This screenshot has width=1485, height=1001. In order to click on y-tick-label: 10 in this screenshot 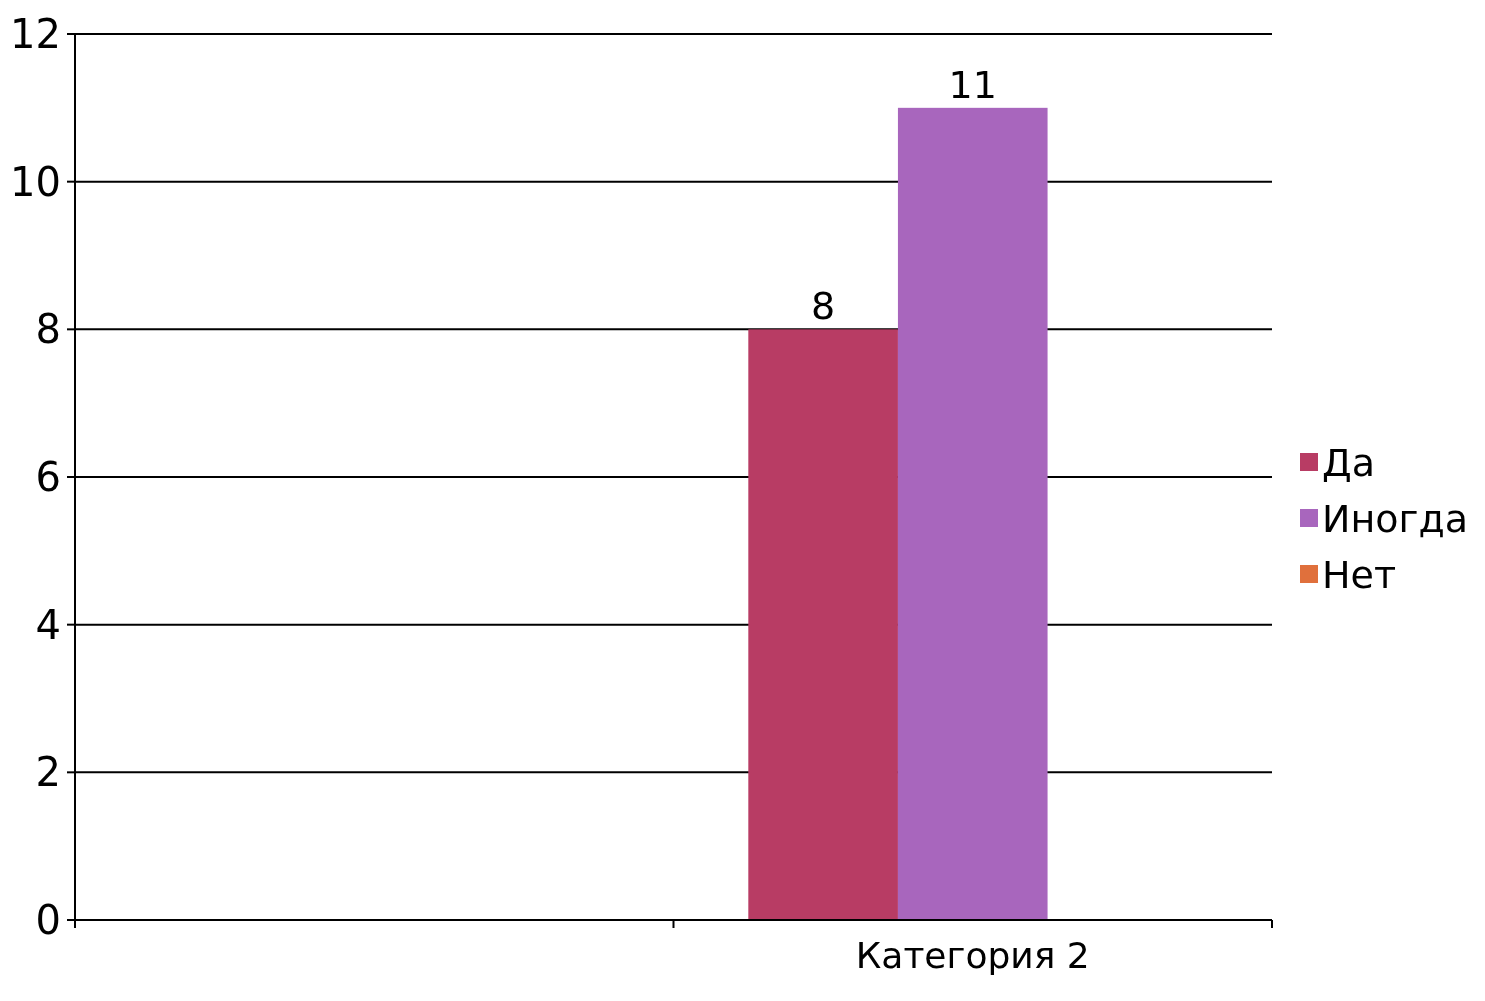, I will do `click(35, 181)`.